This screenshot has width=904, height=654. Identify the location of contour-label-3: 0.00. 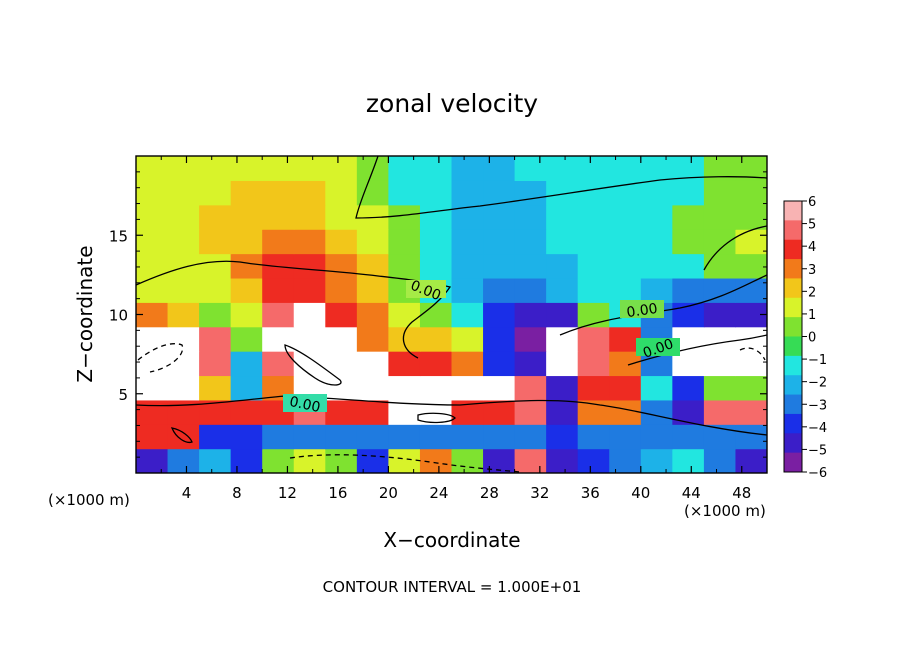
(305, 405).